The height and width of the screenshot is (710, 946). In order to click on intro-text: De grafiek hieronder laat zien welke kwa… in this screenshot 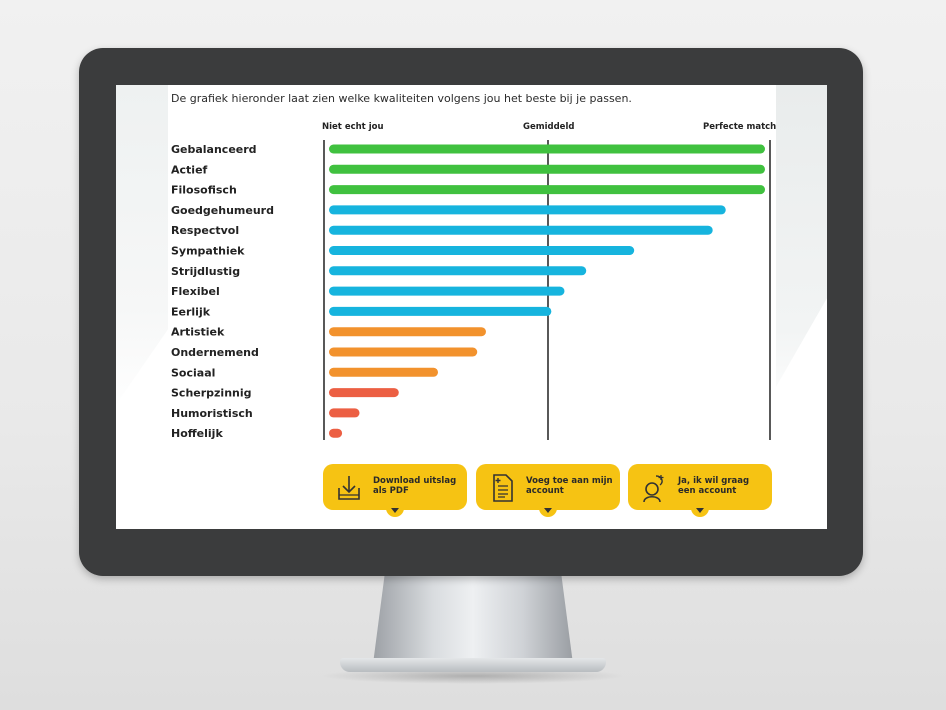, I will do `click(401, 98)`.